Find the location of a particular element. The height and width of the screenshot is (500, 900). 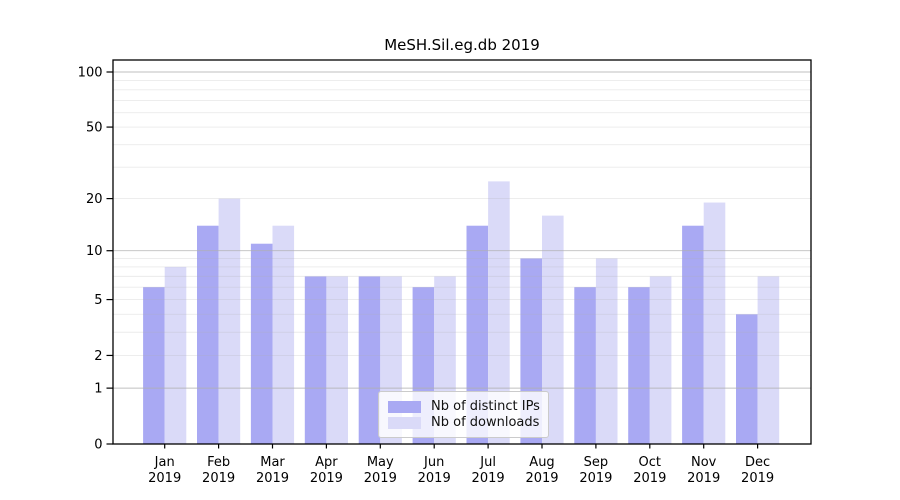

bar-downloads-aug is located at coordinates (553, 329).